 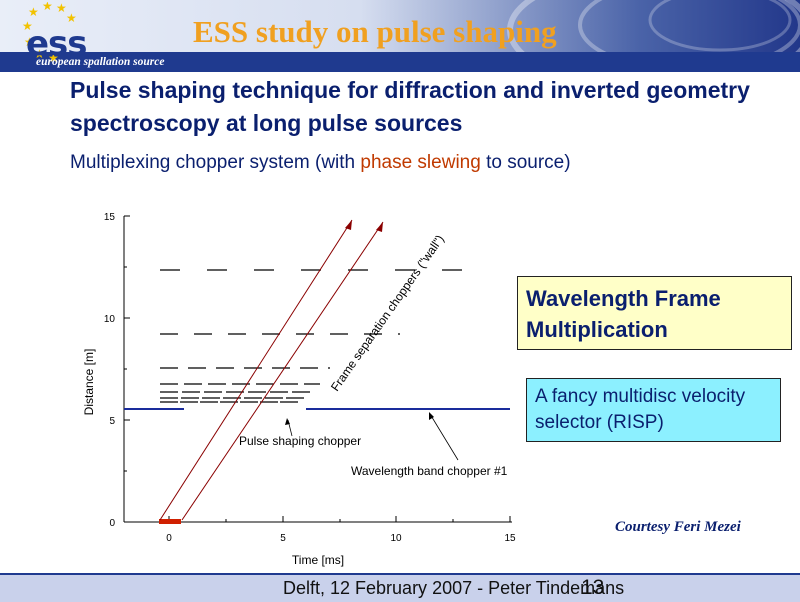 I want to click on pulse-chopper-label: Pulse shaping chopper, so click(x=300, y=441).